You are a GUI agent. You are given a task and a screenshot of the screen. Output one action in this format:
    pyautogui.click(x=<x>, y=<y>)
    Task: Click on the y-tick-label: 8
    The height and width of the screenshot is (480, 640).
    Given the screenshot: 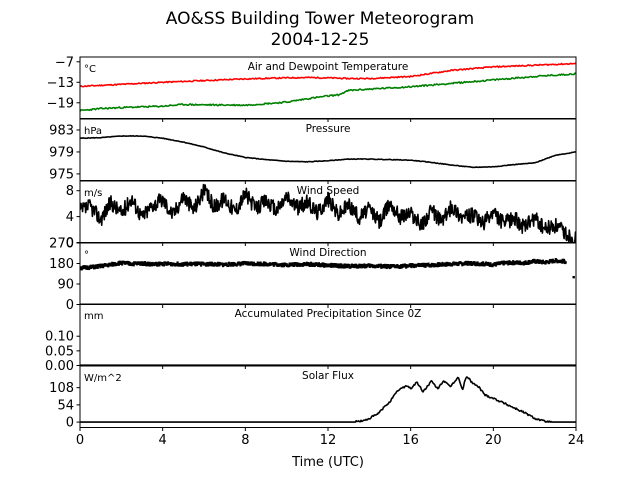 What is the action you would take?
    pyautogui.click(x=70, y=191)
    